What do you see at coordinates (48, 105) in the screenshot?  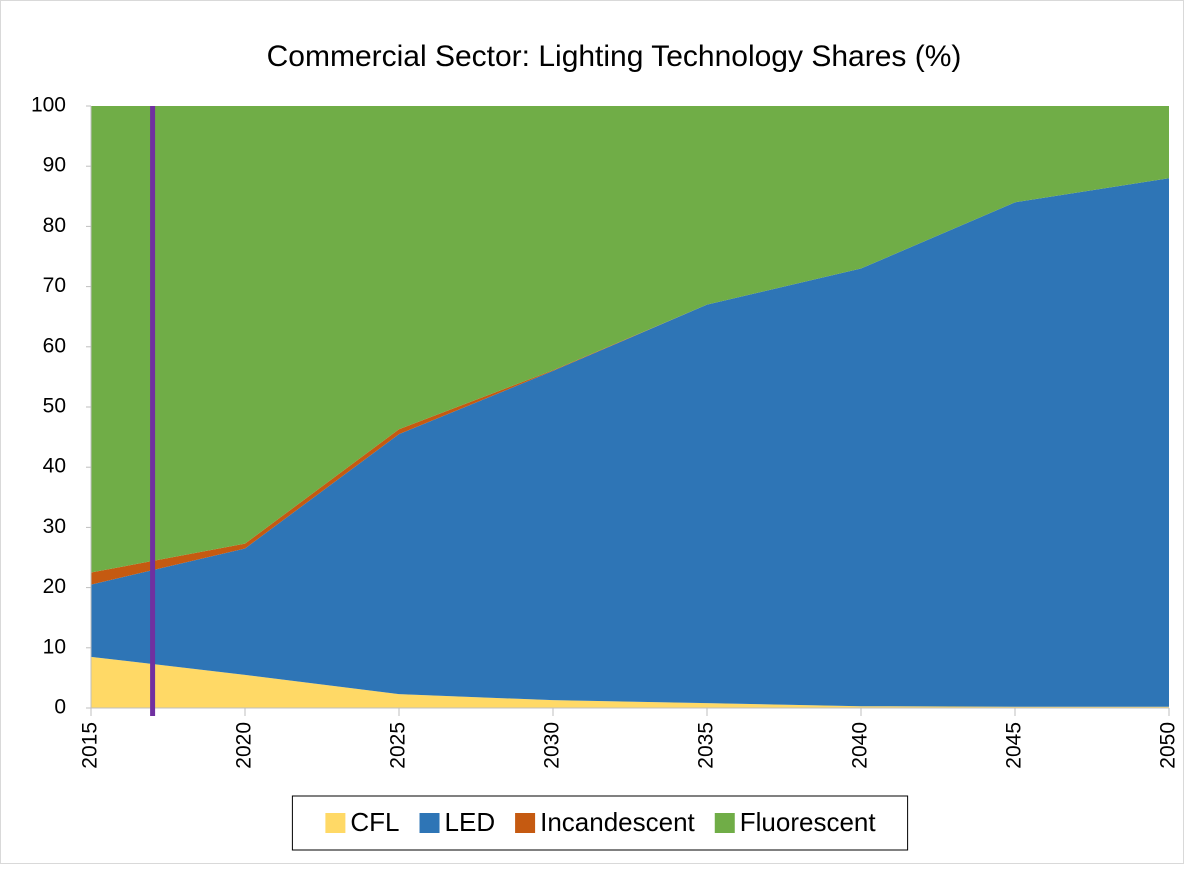 I see `y-tick-label: 100` at bounding box center [48, 105].